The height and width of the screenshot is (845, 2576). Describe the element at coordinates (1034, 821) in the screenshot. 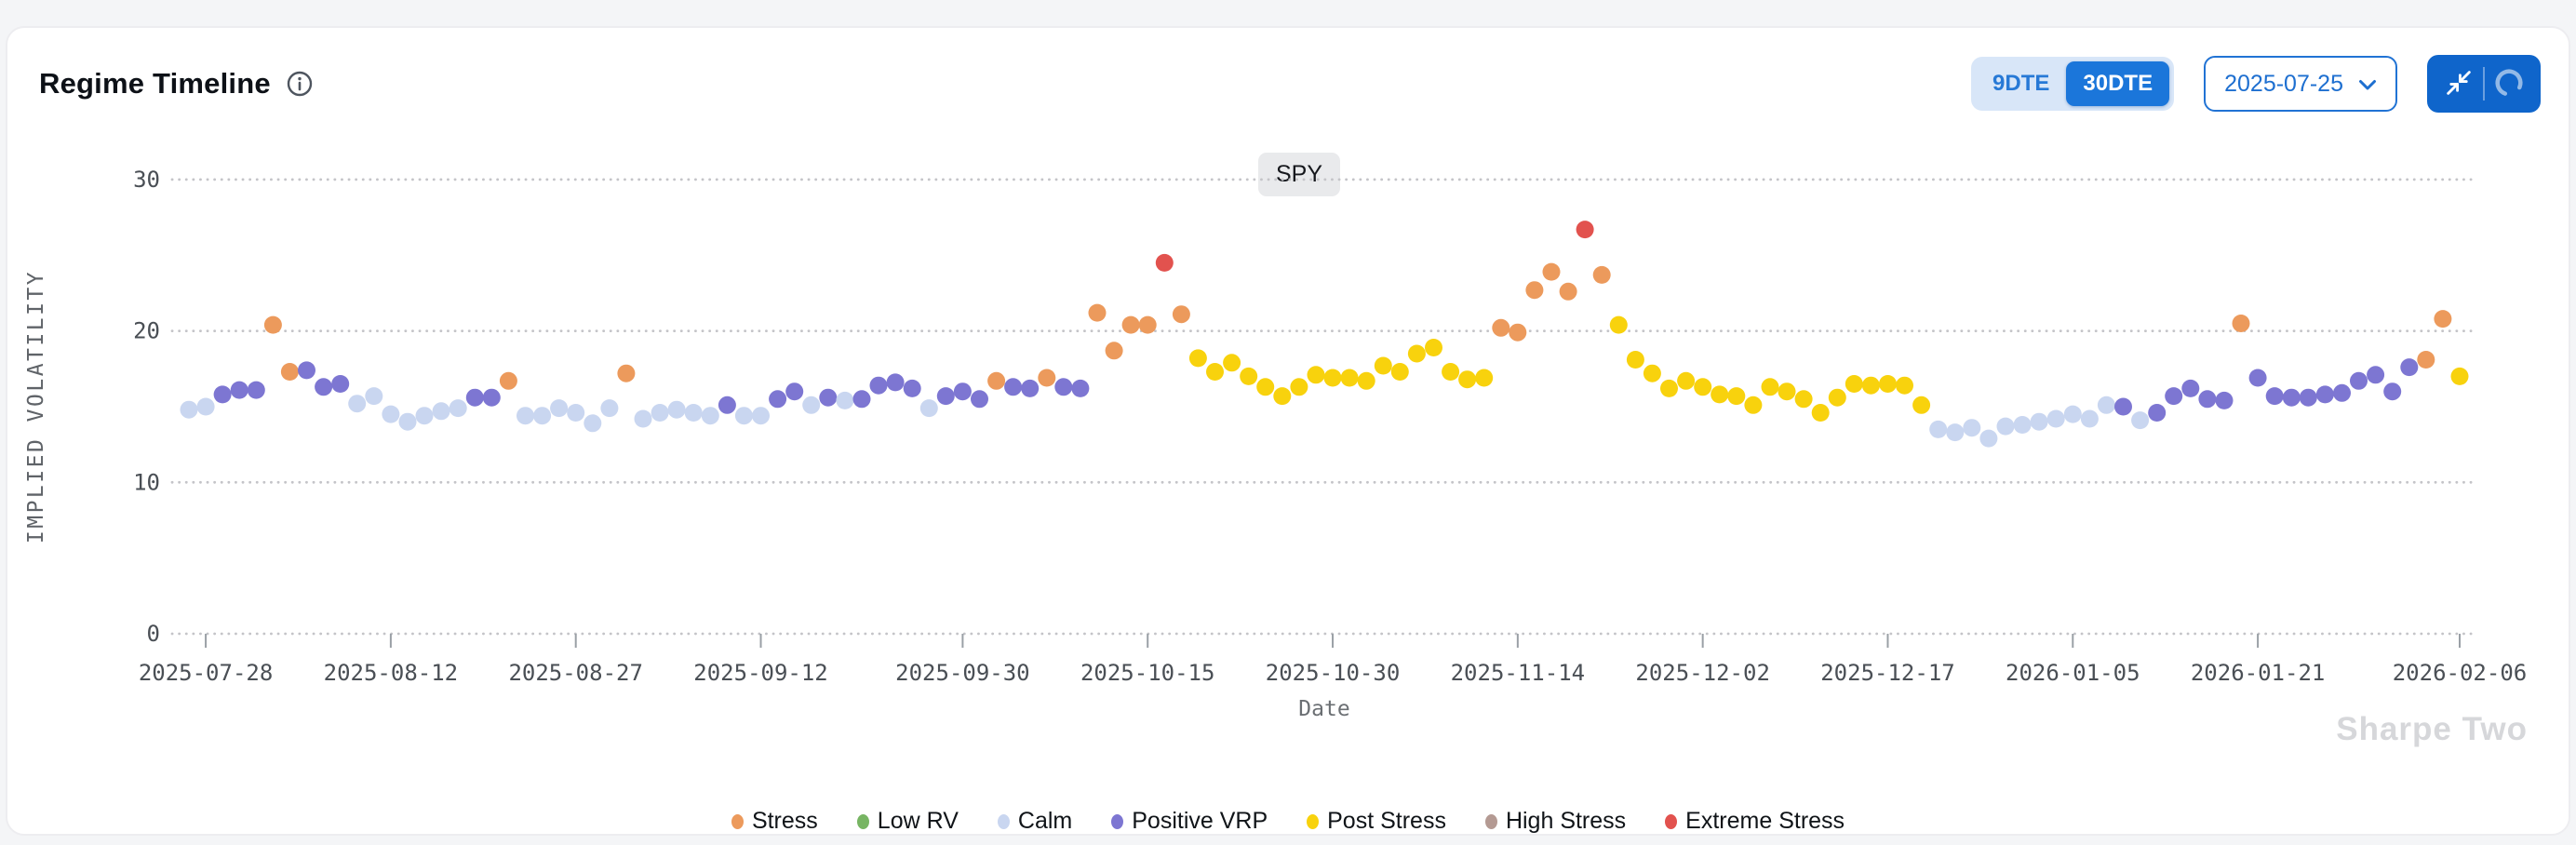

I see `legend-item-calm: Calm` at that location.